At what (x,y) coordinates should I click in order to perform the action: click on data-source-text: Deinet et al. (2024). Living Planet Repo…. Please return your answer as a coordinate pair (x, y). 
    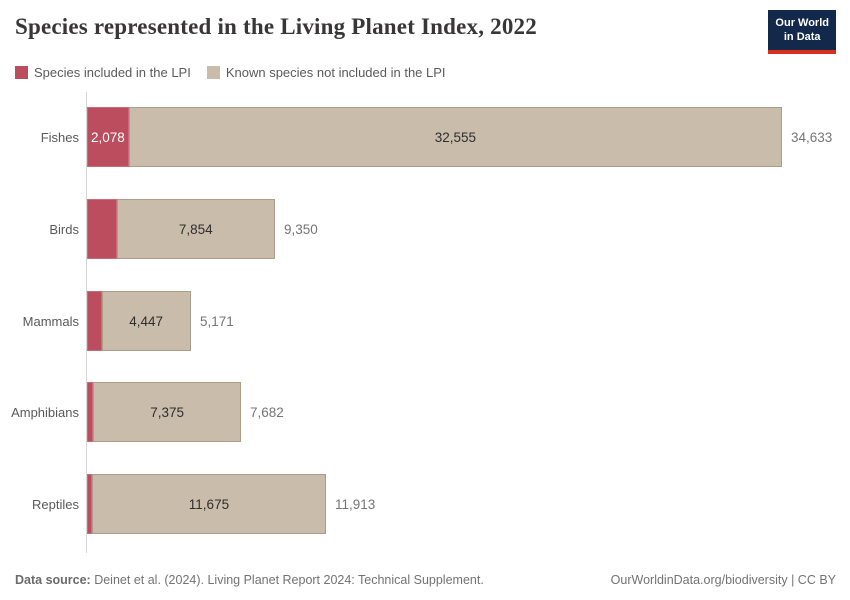
    Looking at the image, I should click on (287, 580).